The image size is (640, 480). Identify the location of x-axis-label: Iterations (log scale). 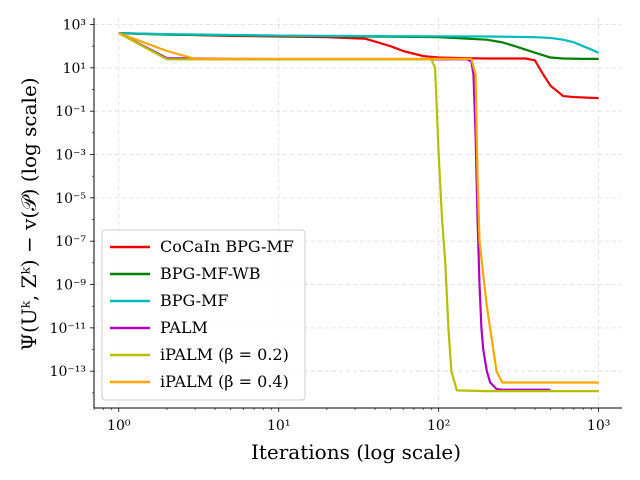
(356, 452).